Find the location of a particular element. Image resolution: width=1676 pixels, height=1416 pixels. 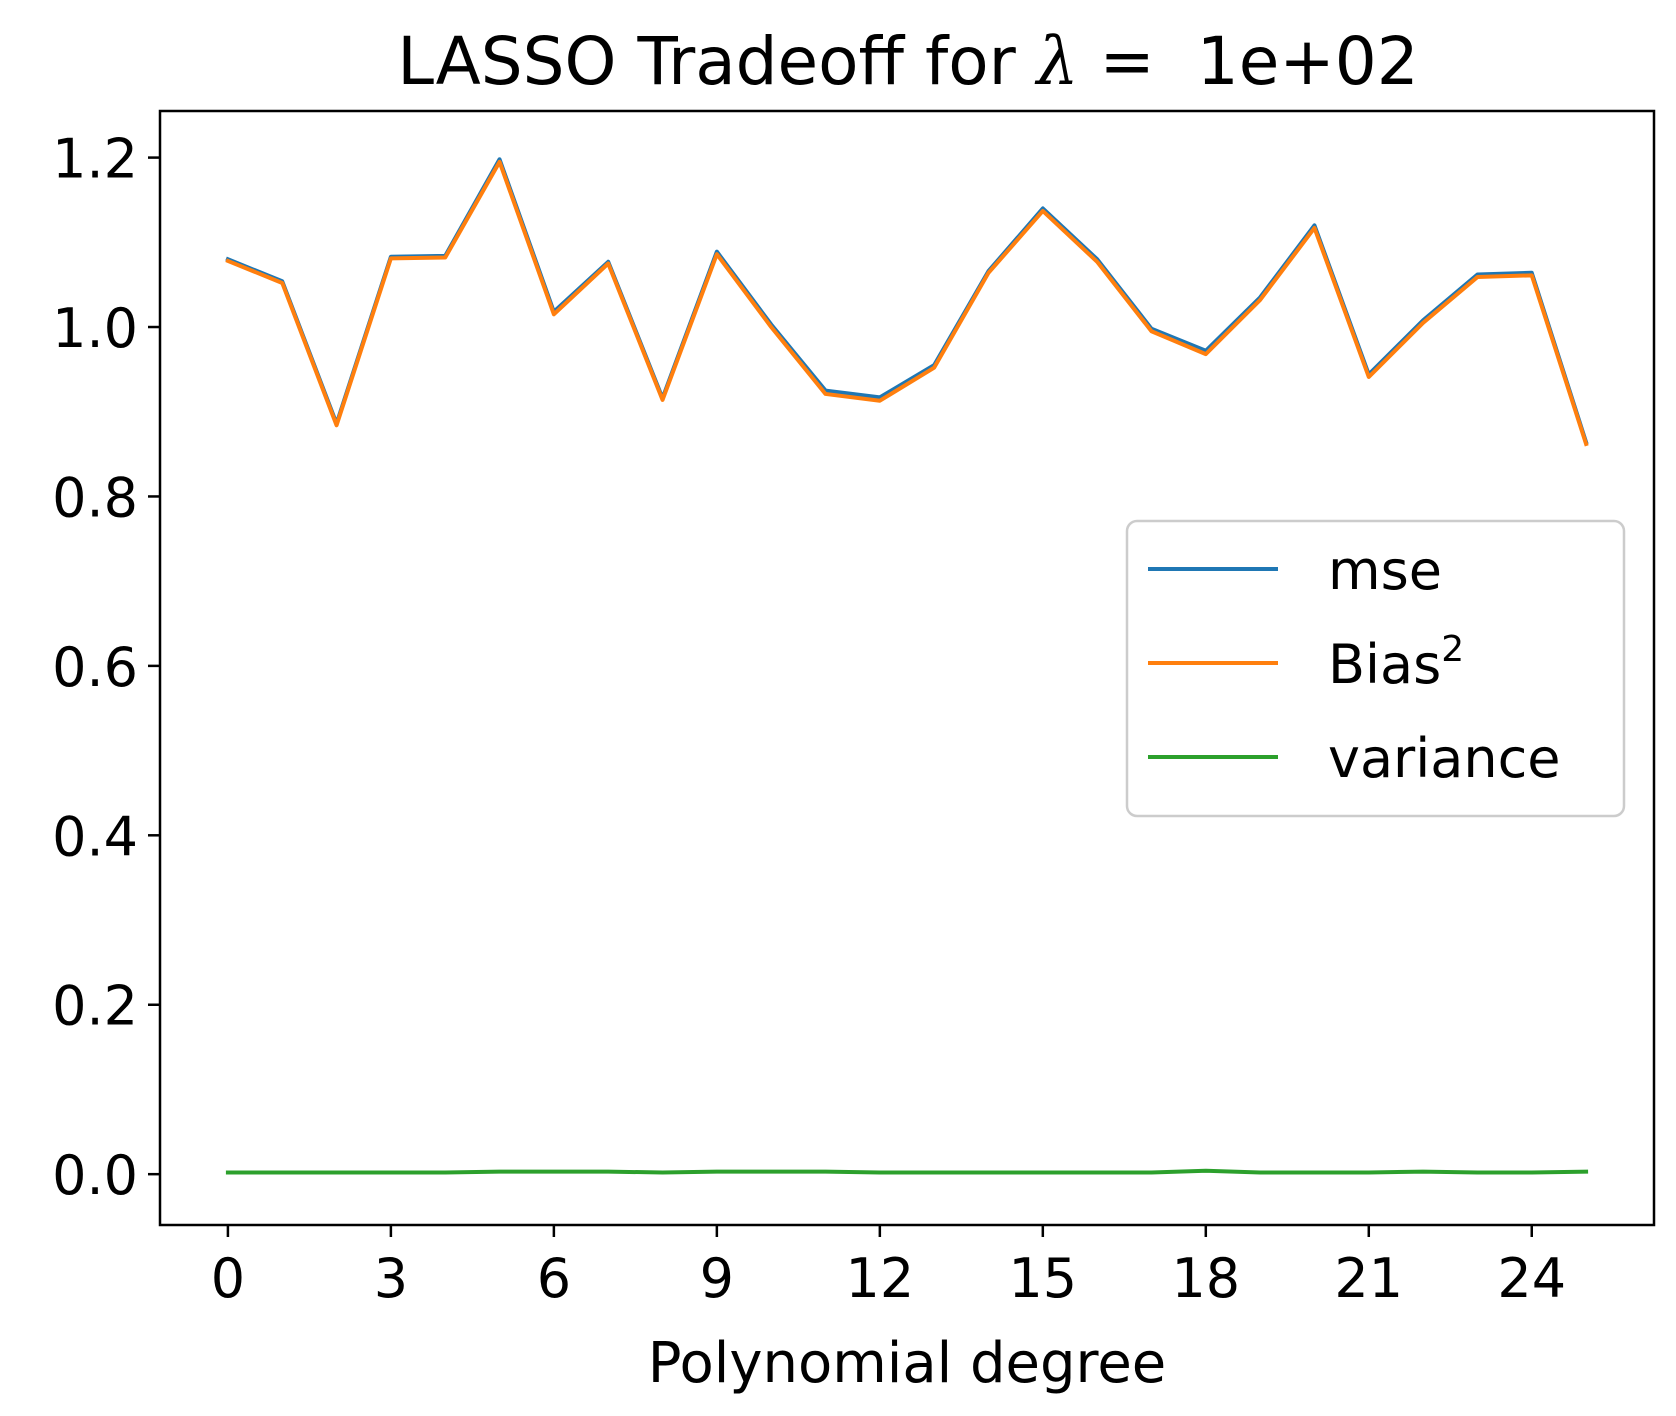

legend-label-text: variance is located at coordinates (1444, 758).